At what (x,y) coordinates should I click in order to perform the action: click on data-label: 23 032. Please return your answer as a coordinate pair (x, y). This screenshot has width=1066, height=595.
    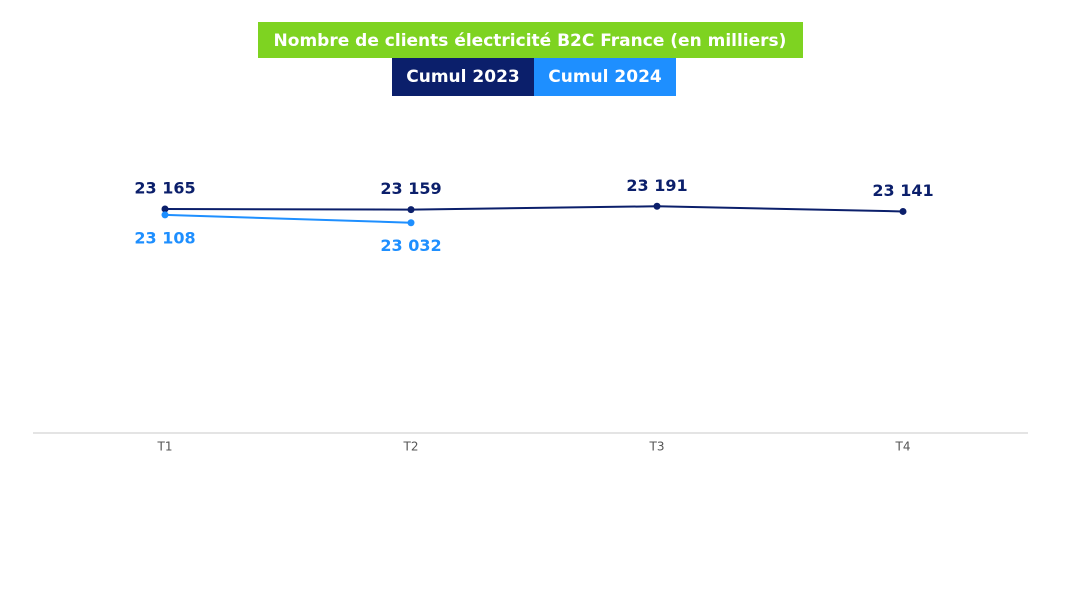
    Looking at the image, I should click on (410, 245).